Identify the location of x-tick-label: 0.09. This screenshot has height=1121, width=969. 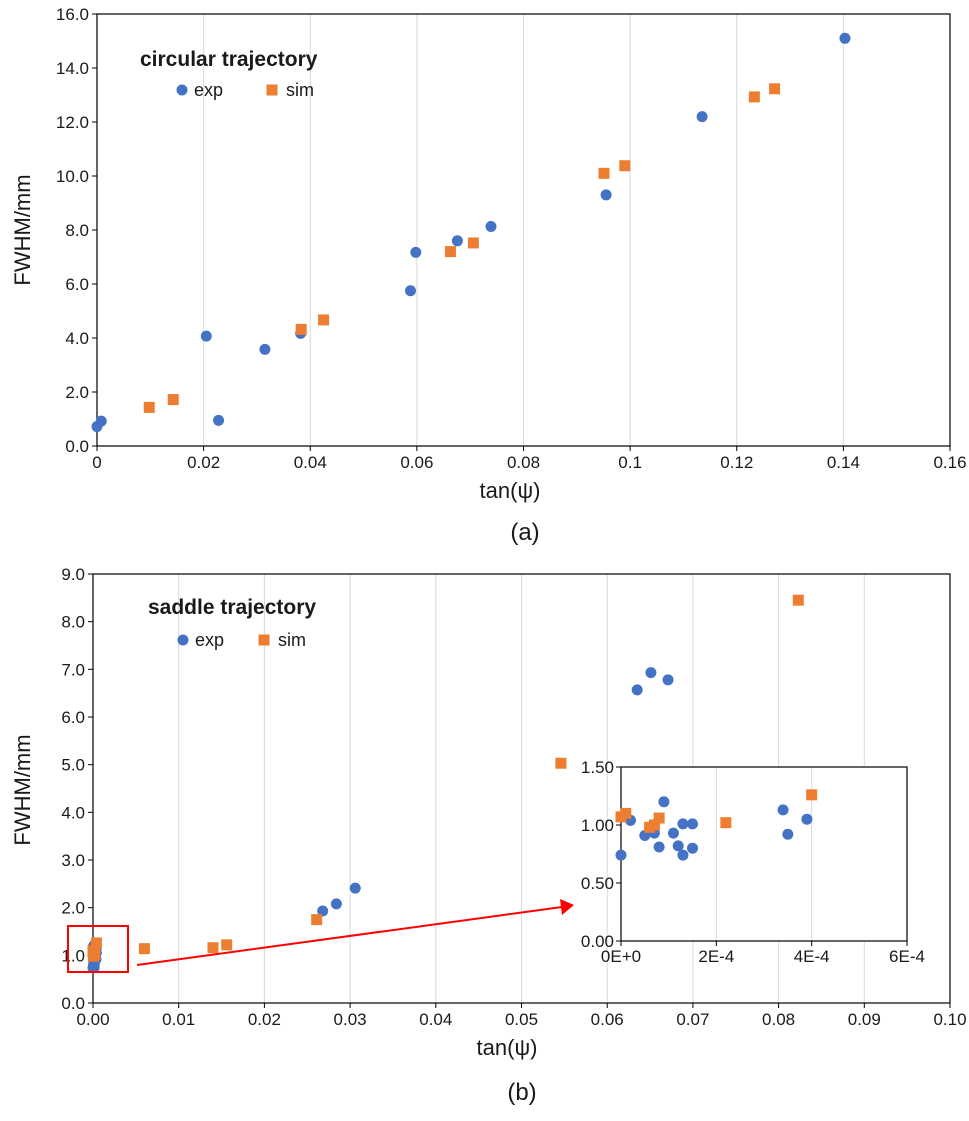
(864, 1019).